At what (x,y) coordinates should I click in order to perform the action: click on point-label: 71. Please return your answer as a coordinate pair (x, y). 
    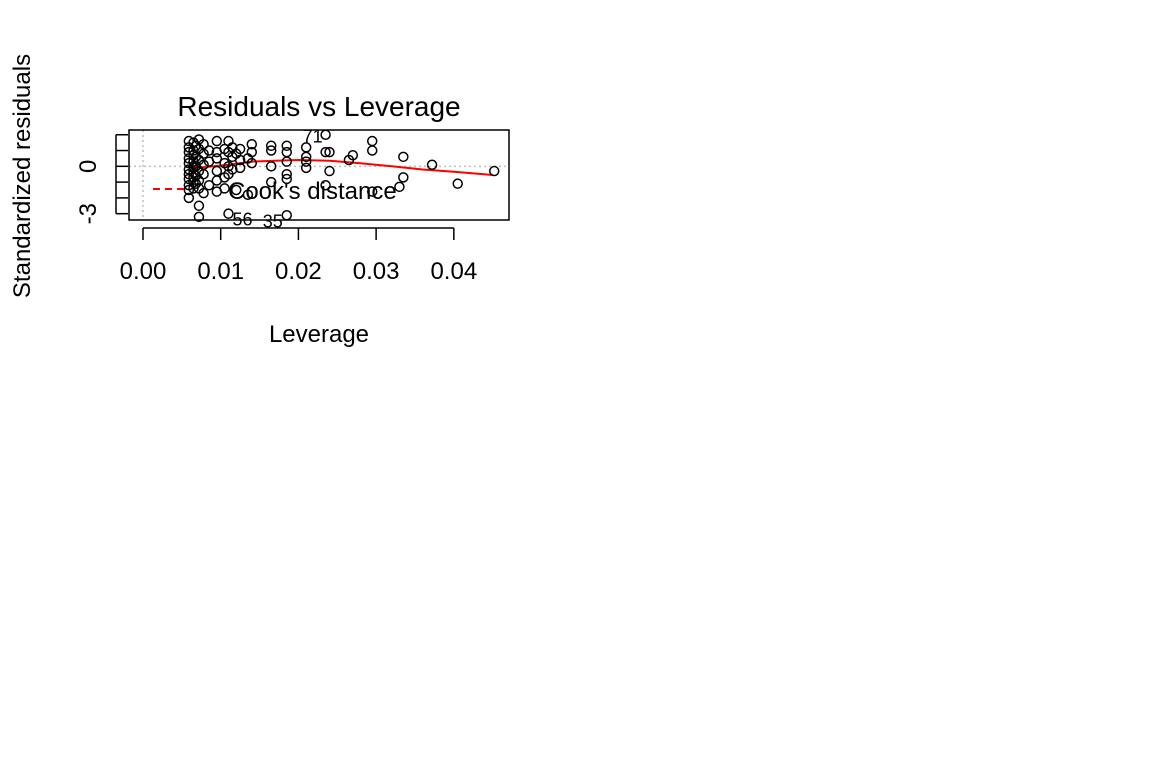
    Looking at the image, I should click on (313, 137).